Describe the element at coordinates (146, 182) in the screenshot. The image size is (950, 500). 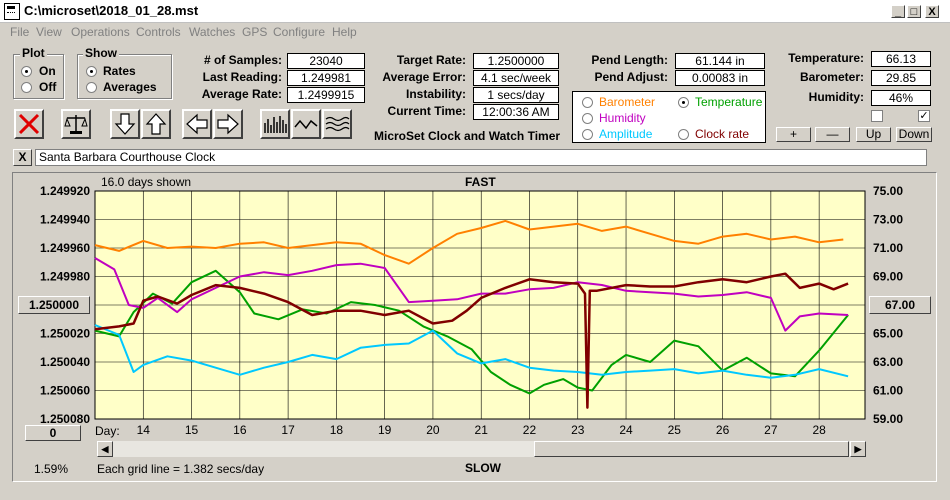
I see `days-shown-label: 16.0 days shown` at that location.